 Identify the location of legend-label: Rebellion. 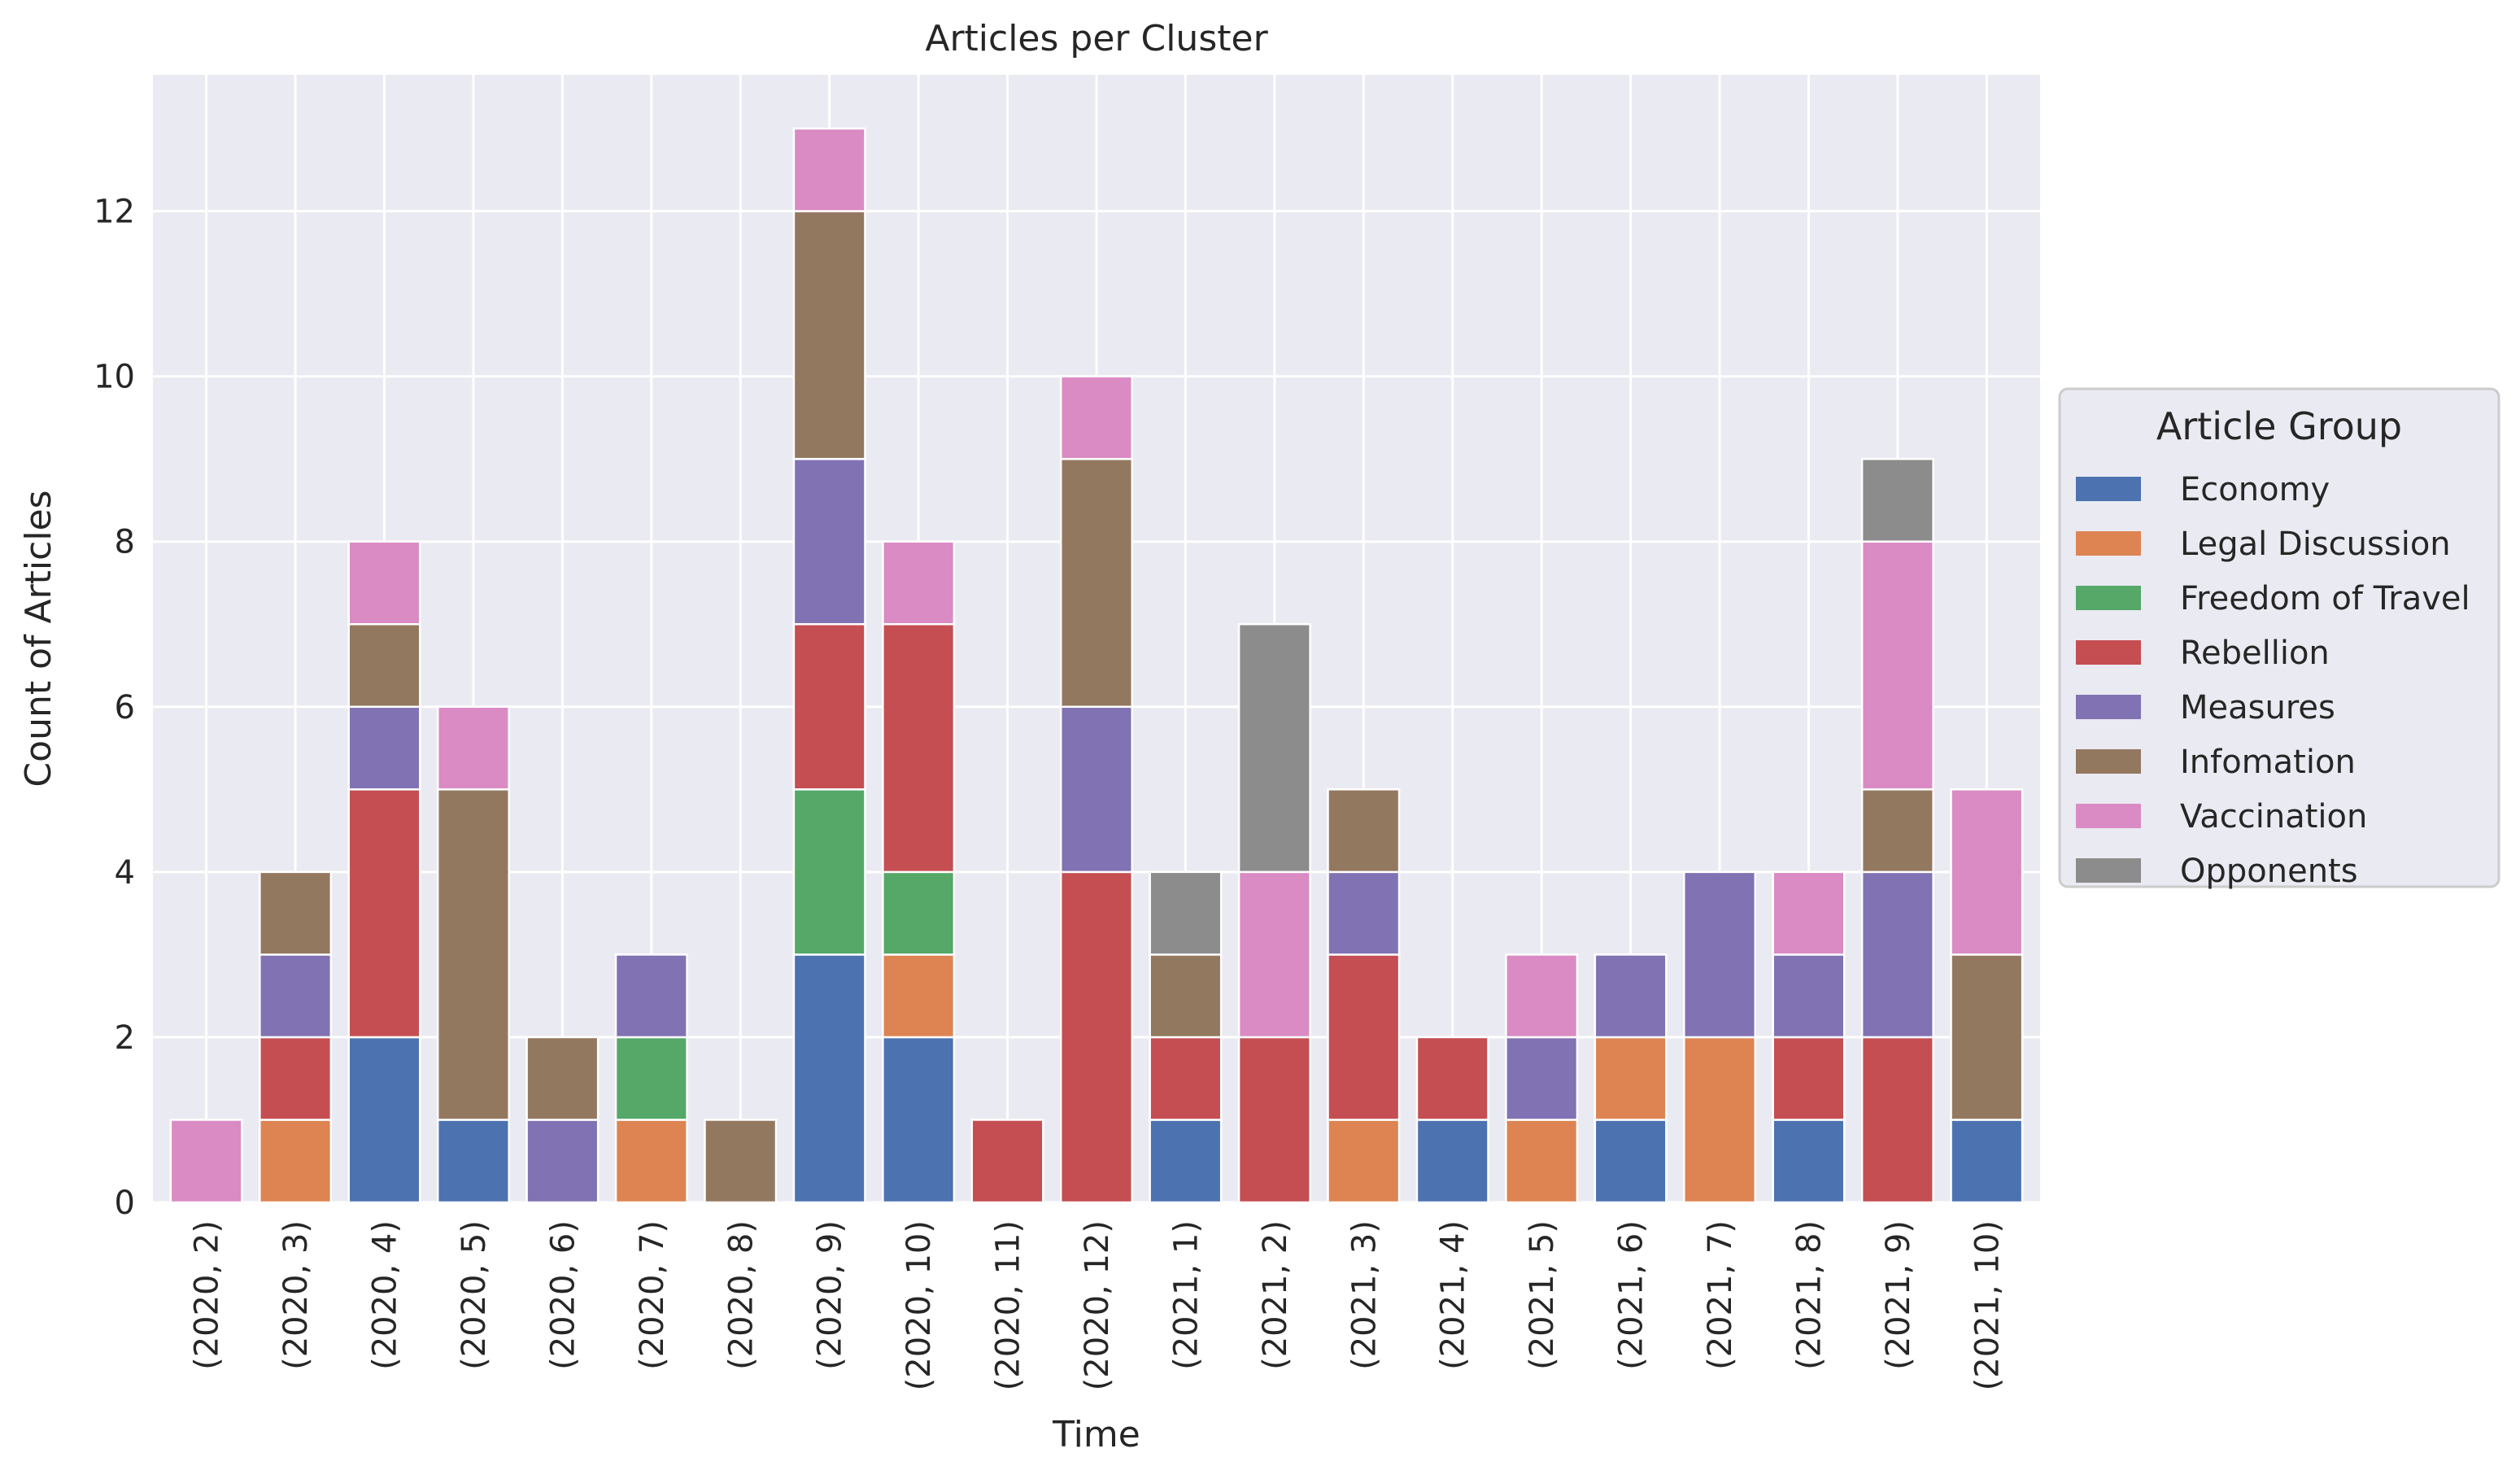
(2255, 653).